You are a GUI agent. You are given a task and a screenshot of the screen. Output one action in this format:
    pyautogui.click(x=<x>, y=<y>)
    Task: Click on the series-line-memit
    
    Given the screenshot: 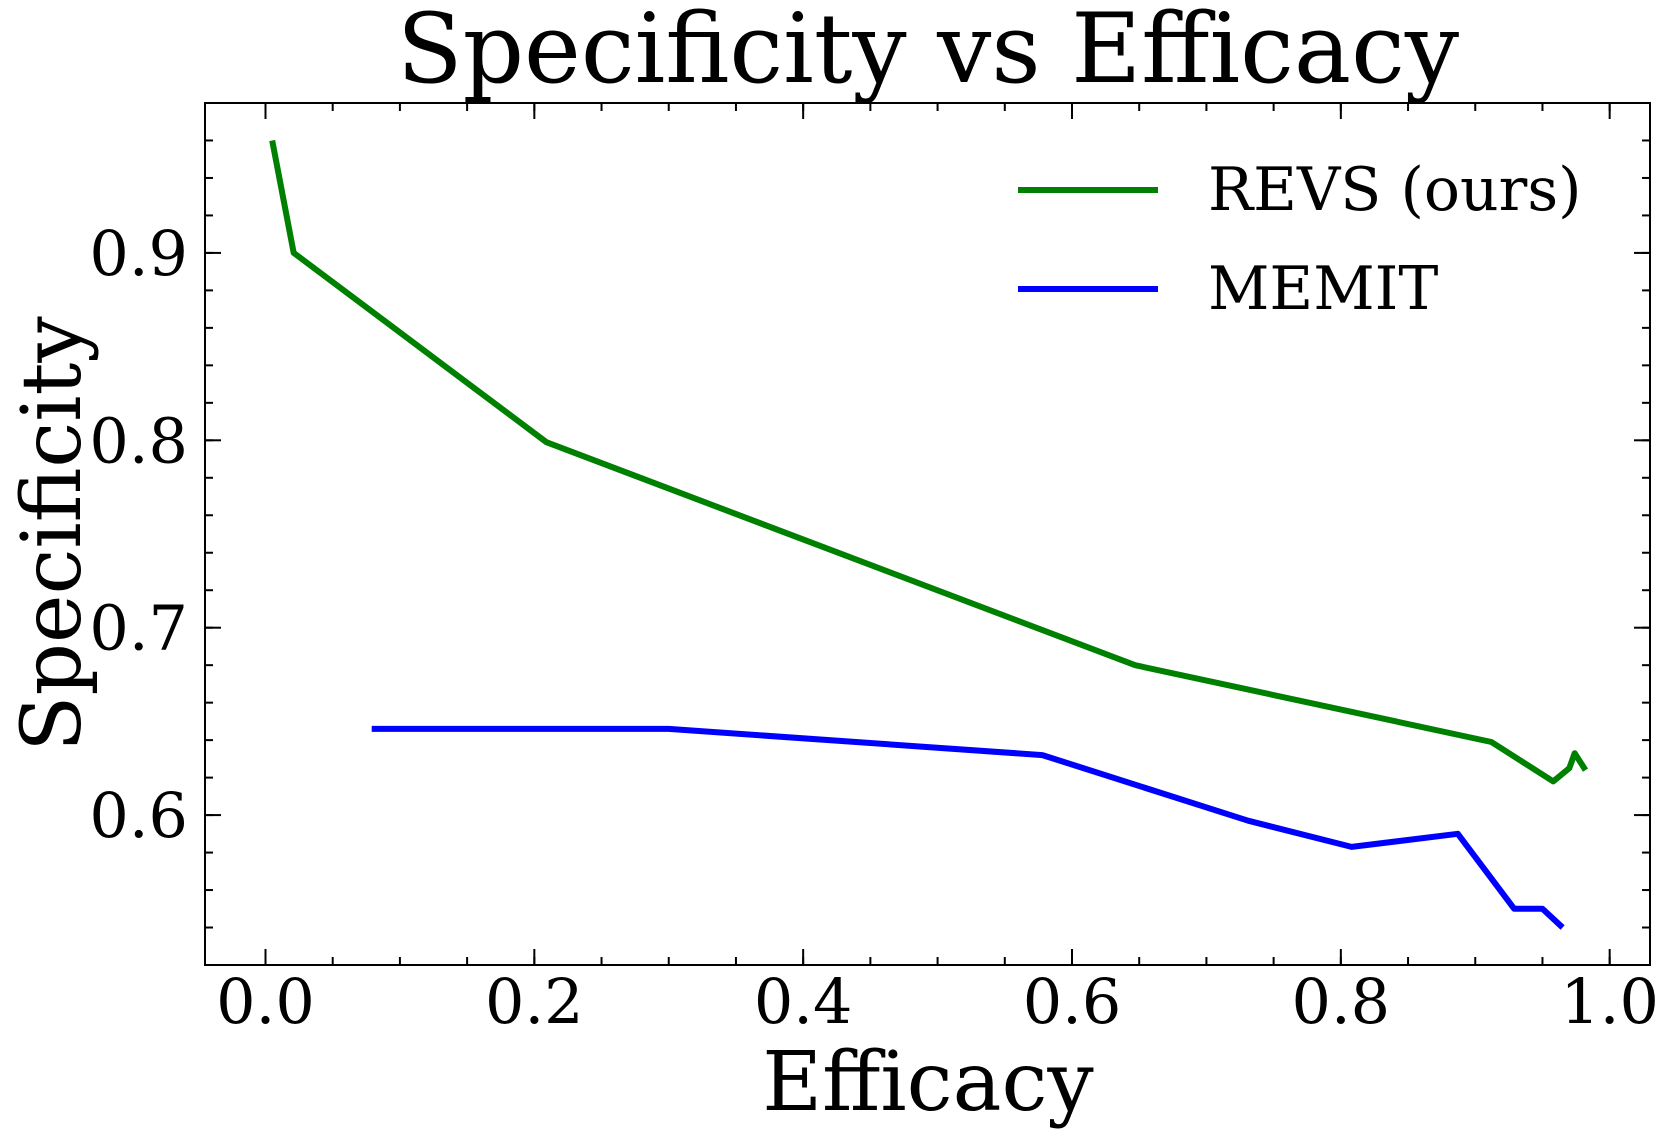 What is the action you would take?
    pyautogui.click(x=968, y=827)
    